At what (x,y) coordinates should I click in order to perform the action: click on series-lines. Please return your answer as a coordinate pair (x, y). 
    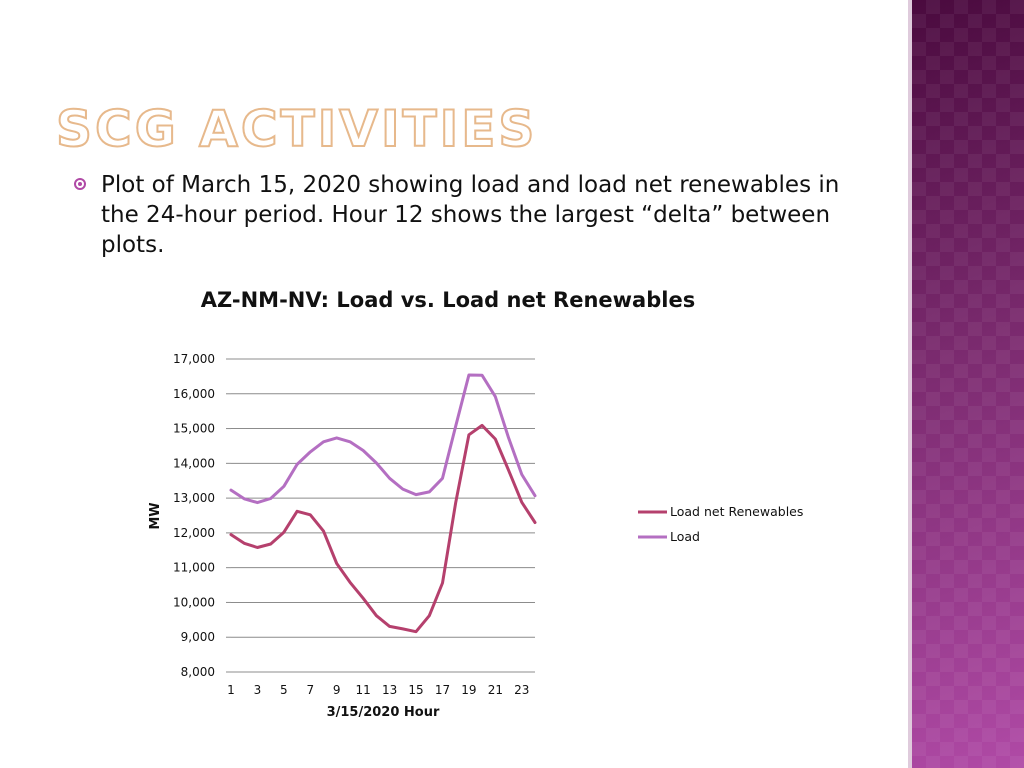
    Looking at the image, I should click on (383, 503).